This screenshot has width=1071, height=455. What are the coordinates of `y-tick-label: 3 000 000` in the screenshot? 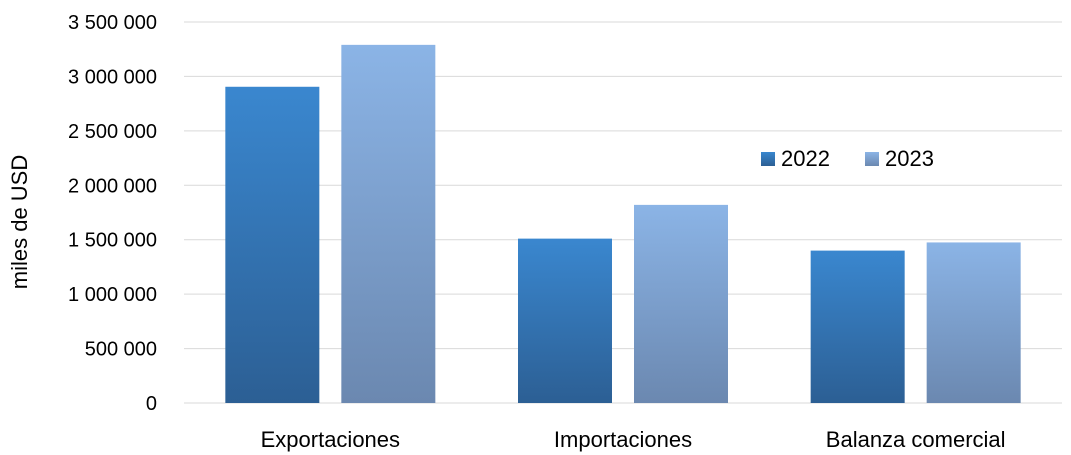 It's located at (112, 77).